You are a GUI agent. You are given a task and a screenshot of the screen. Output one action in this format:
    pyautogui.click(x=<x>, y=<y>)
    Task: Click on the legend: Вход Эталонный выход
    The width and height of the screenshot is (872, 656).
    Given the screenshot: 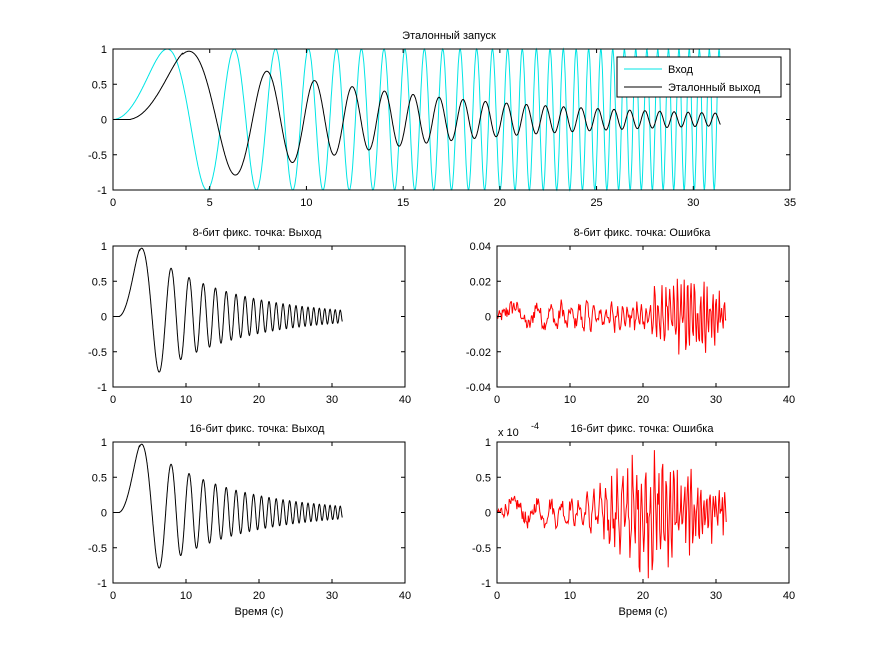 What is the action you would take?
    pyautogui.click(x=699, y=77)
    